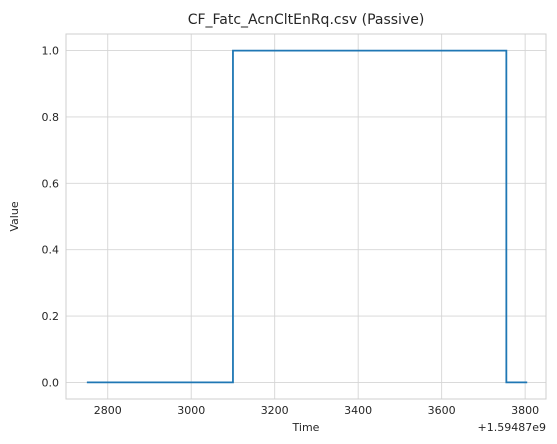 Image resolution: width=557 pixels, height=444 pixels. I want to click on chart-title: CF_Fatc_AcnCltEnRq.csv (Passive), so click(306, 20).